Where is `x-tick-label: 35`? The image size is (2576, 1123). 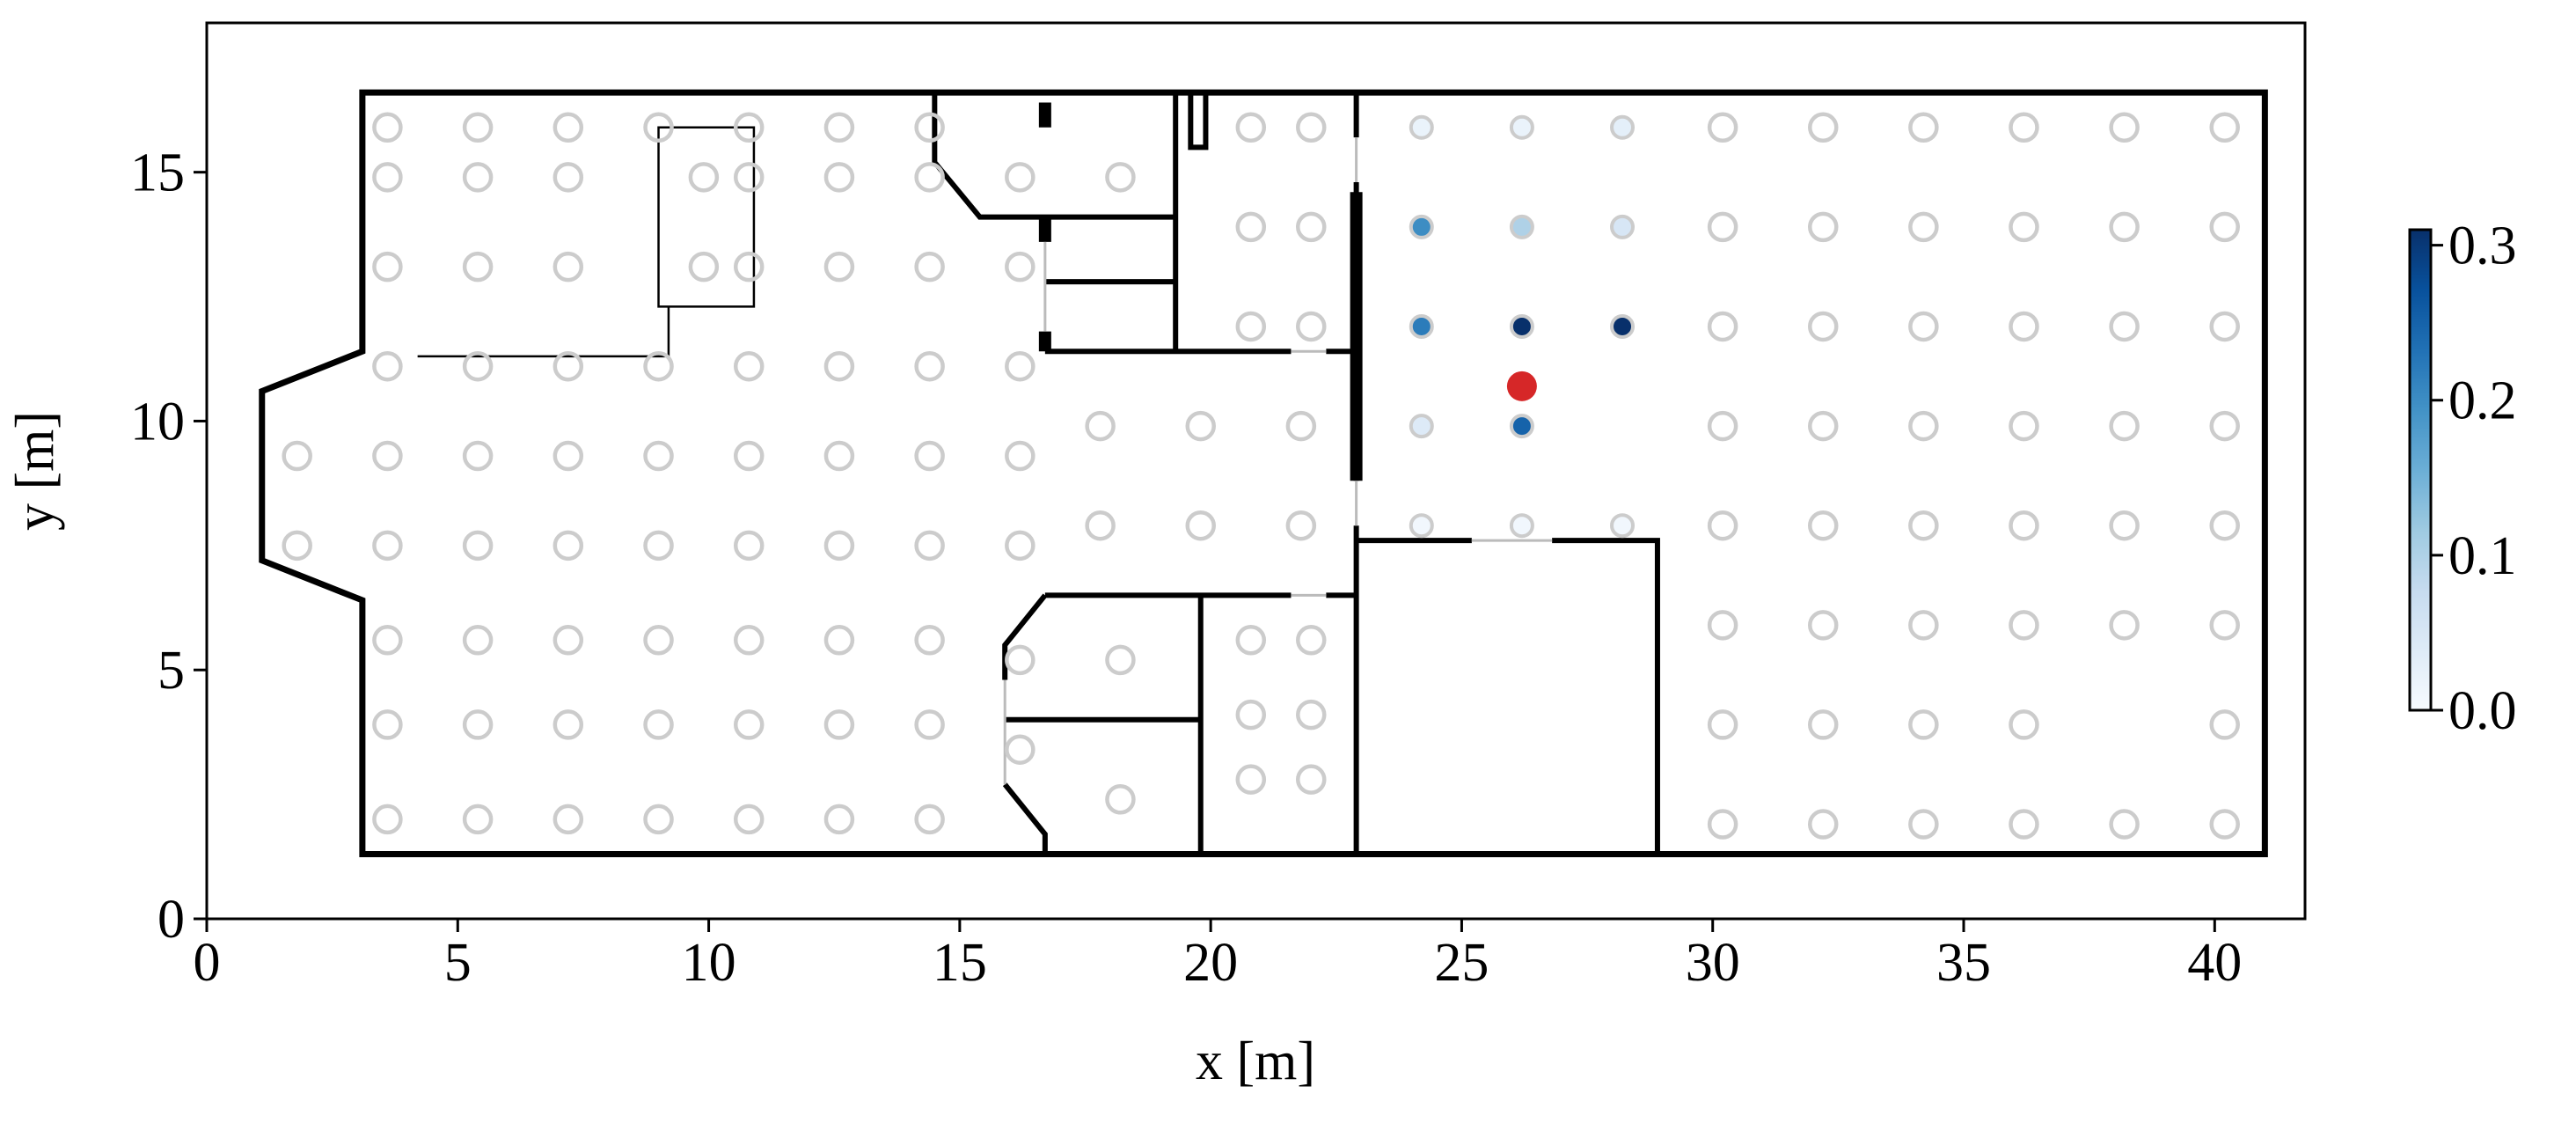 x-tick-label: 35 is located at coordinates (1963, 963).